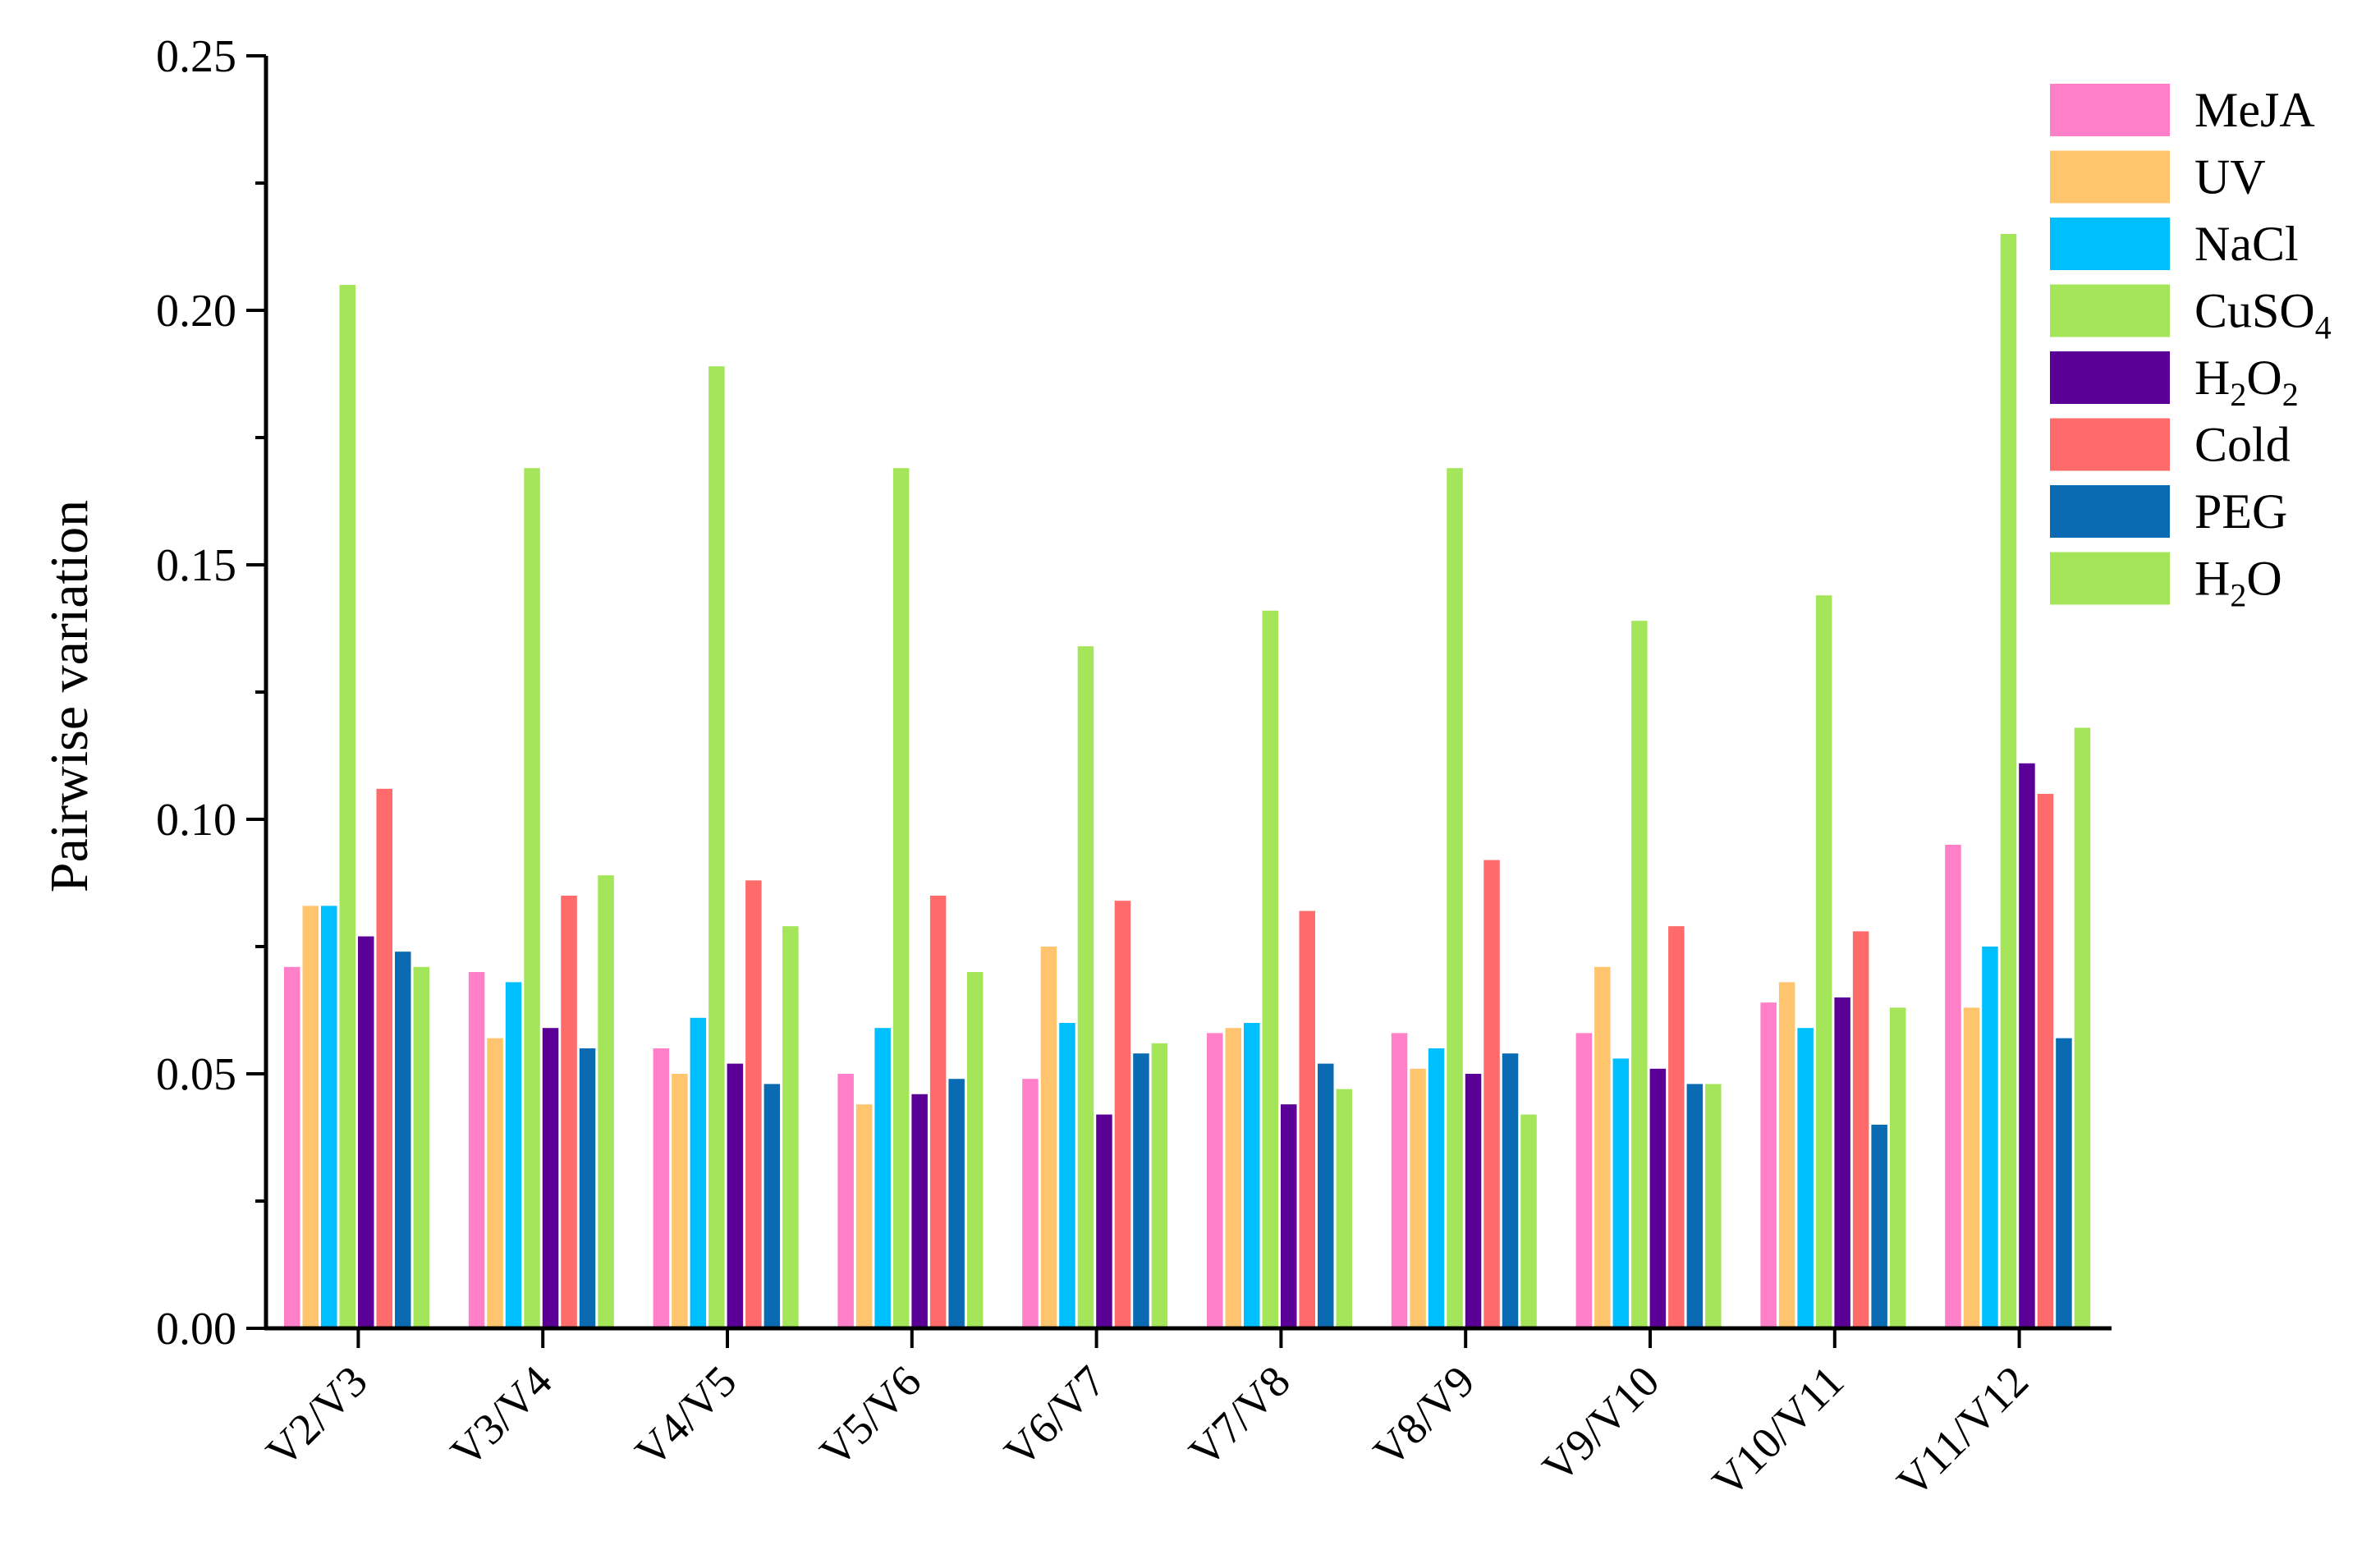 The height and width of the screenshot is (1559, 2380). What do you see at coordinates (845, 1201) in the screenshot?
I see `bar-MeJA-V5/V6` at bounding box center [845, 1201].